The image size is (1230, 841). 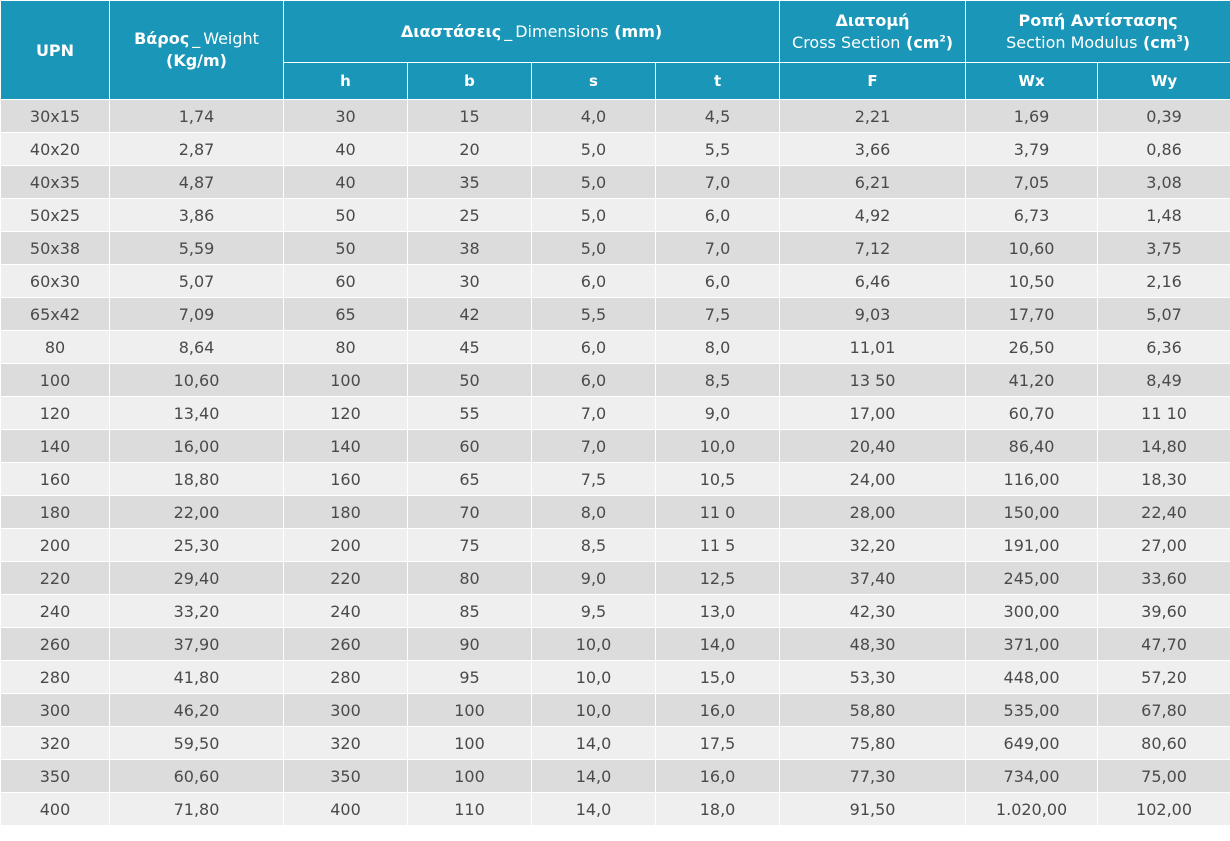 I want to click on cell-upn: 50x38, so click(x=55, y=248).